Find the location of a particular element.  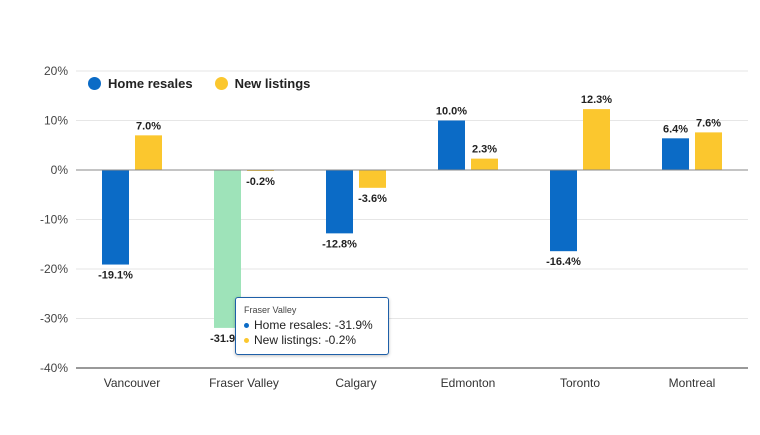

y-tick-label: -30% is located at coordinates (54, 319).